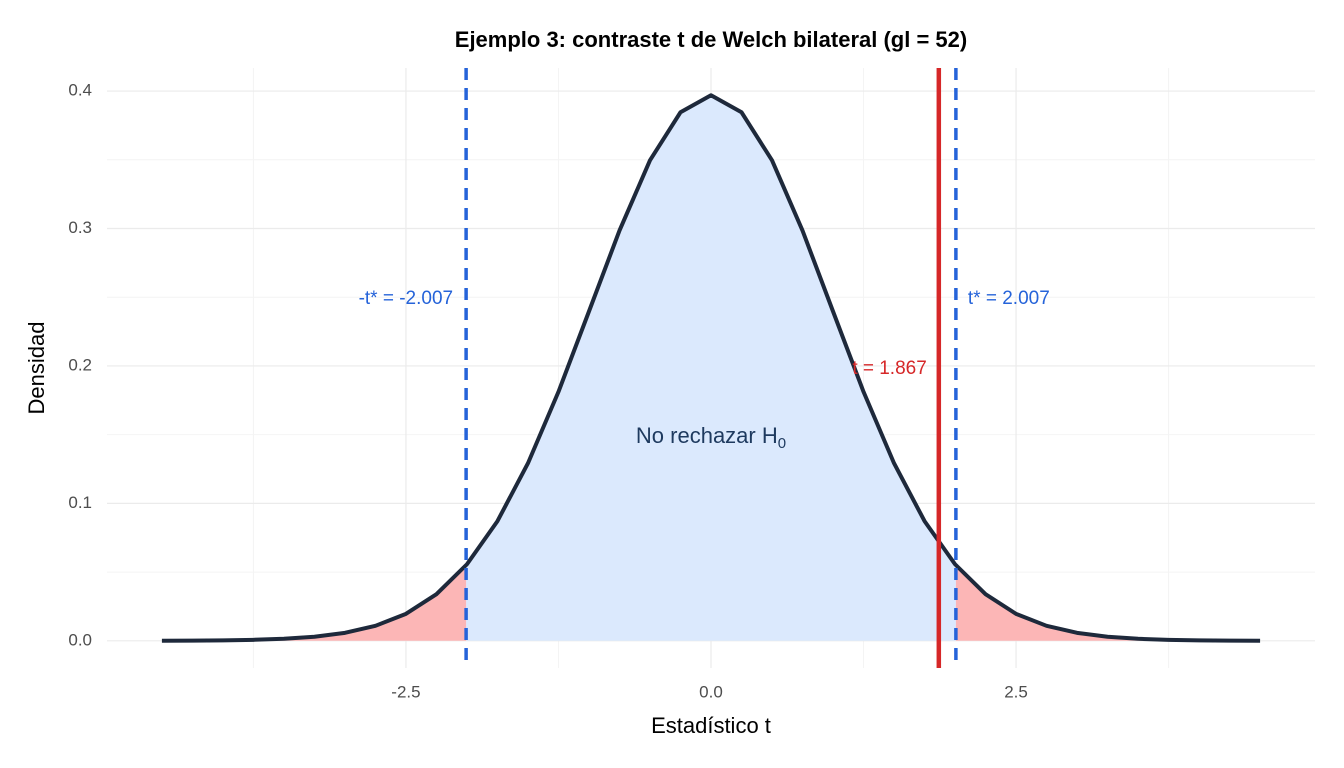  I want to click on region-label: No rechazar H0, so click(711, 437).